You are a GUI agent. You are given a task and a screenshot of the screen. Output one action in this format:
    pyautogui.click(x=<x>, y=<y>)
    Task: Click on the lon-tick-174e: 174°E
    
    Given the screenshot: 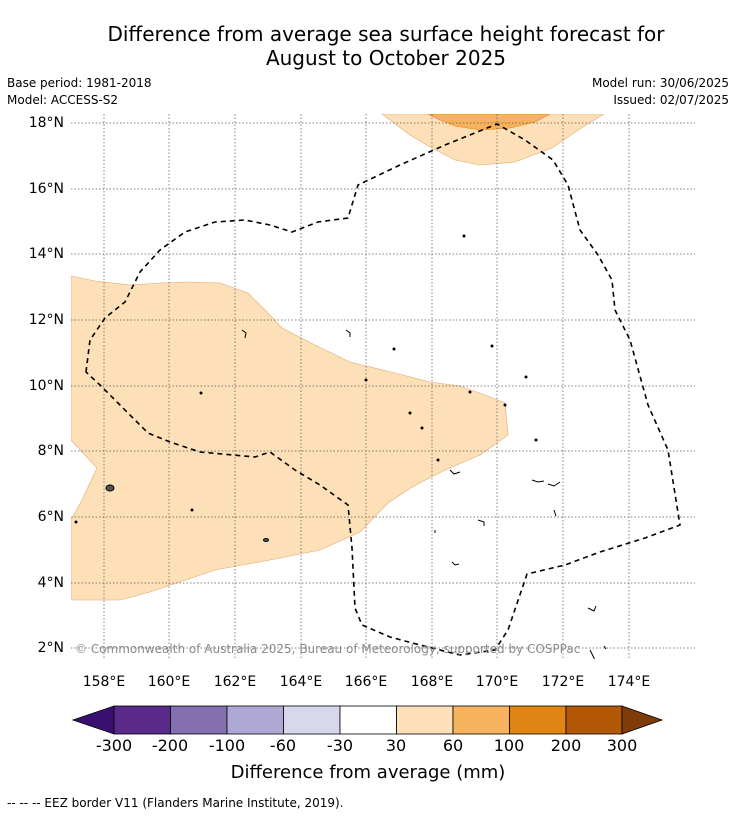 What is the action you would take?
    pyautogui.click(x=629, y=682)
    